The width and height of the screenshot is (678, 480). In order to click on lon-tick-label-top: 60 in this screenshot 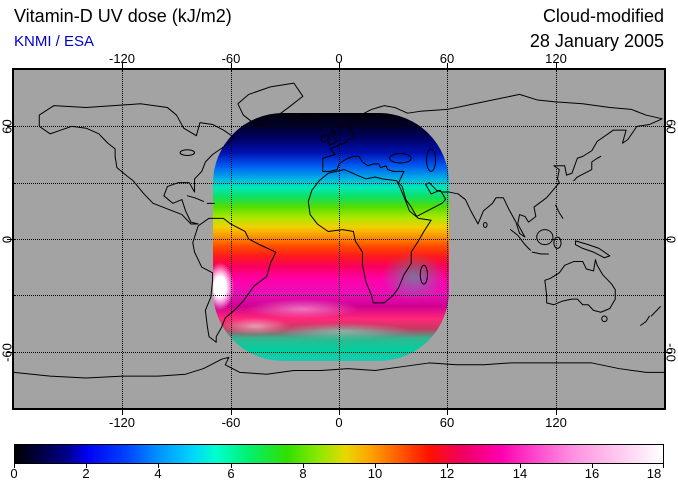, I will do `click(447, 58)`.